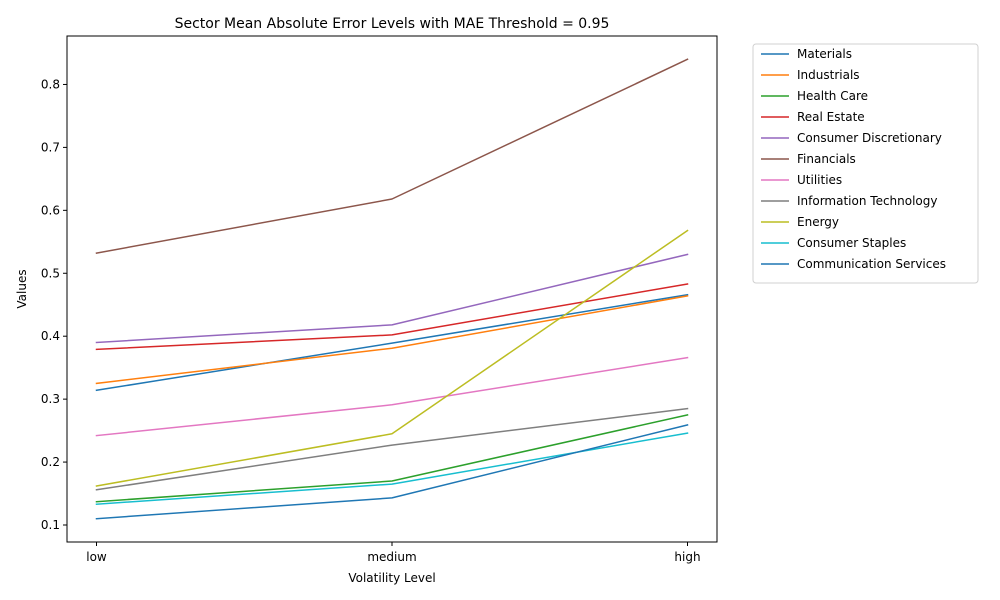 The height and width of the screenshot is (600, 1000). I want to click on series-line-consumer-discretionary, so click(392, 298).